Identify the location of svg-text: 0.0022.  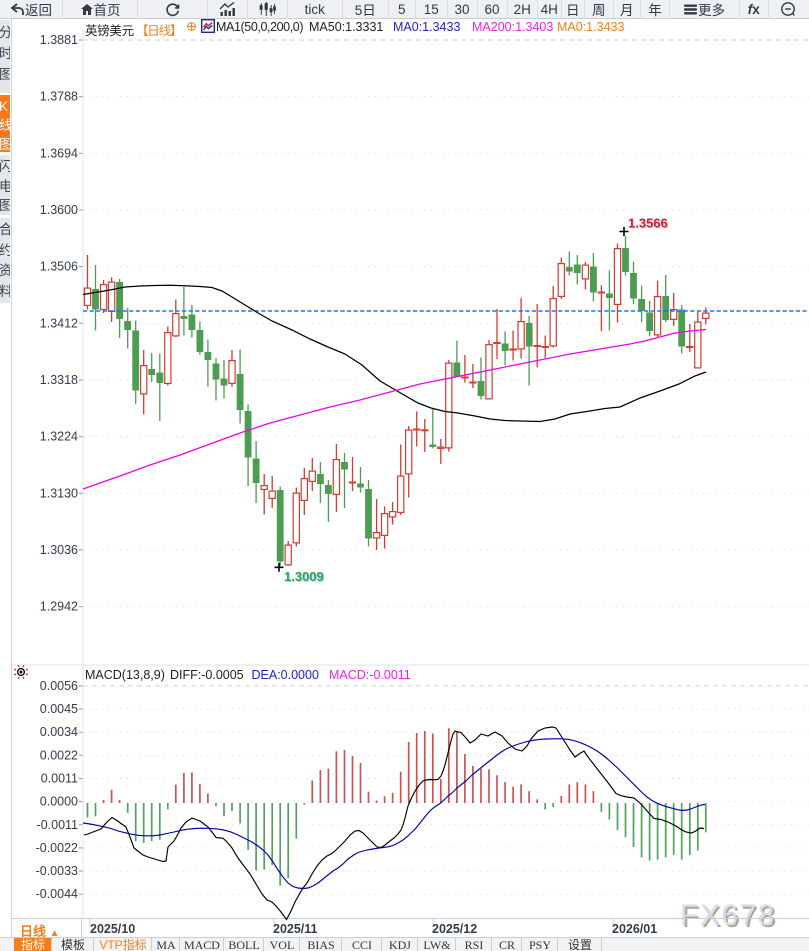
(59, 755).